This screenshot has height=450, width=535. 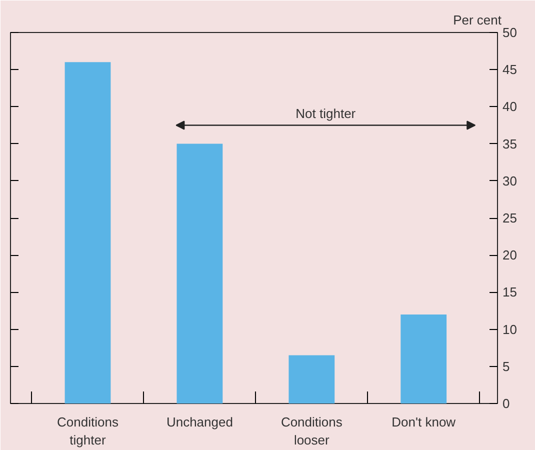 I want to click on y-tick-label: 30, so click(x=509, y=180).